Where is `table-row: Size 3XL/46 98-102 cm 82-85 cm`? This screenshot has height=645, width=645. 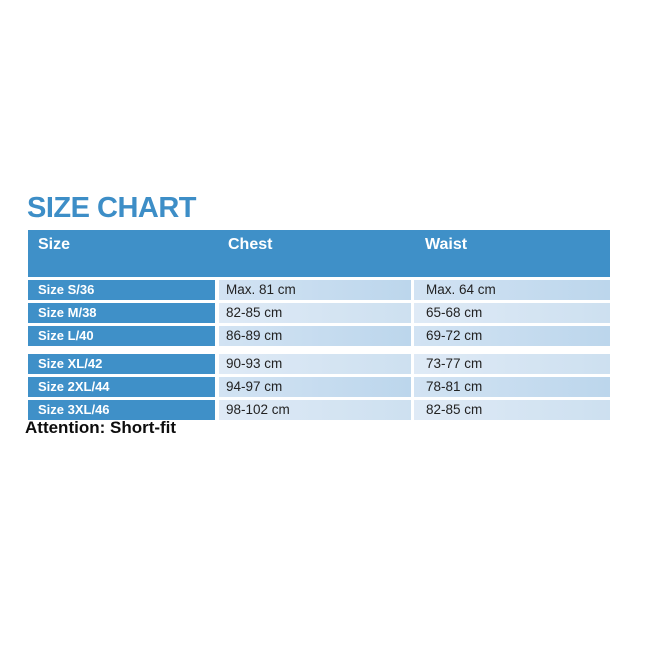 table-row: Size 3XL/46 98-102 cm 82-85 cm is located at coordinates (319, 410).